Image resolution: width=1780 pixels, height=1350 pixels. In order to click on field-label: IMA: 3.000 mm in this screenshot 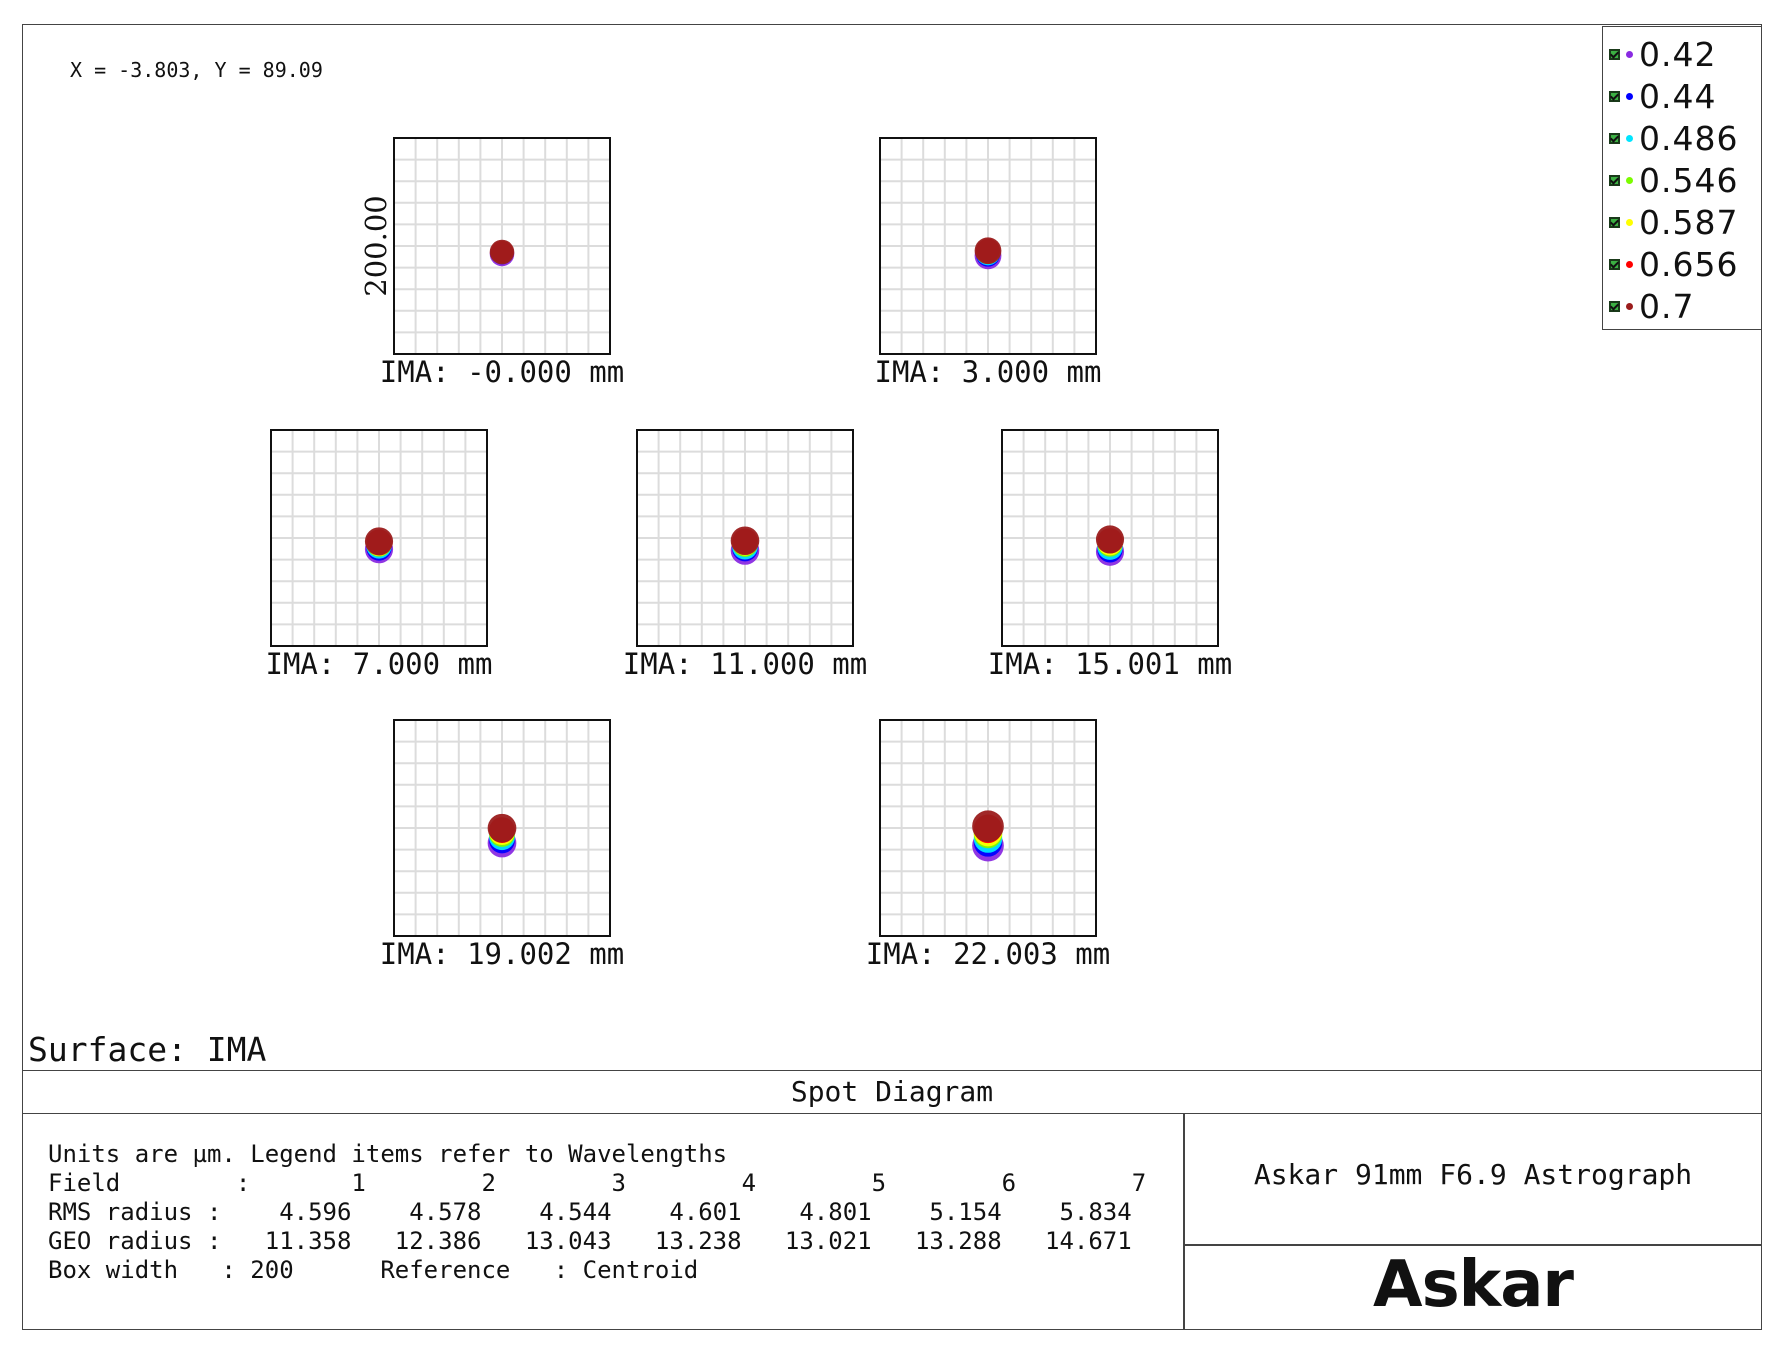, I will do `click(988, 372)`.